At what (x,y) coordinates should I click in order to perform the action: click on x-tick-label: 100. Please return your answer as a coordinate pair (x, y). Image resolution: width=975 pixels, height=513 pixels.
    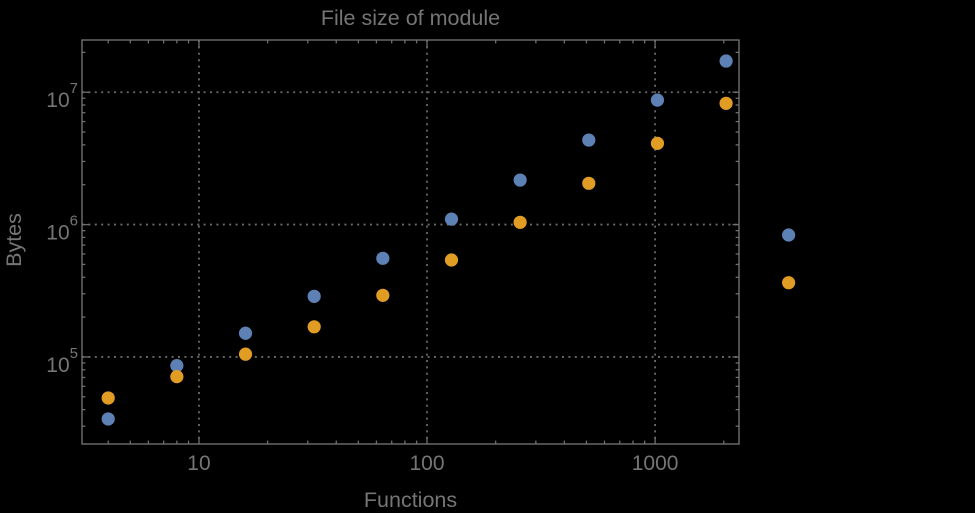
    Looking at the image, I should click on (427, 463).